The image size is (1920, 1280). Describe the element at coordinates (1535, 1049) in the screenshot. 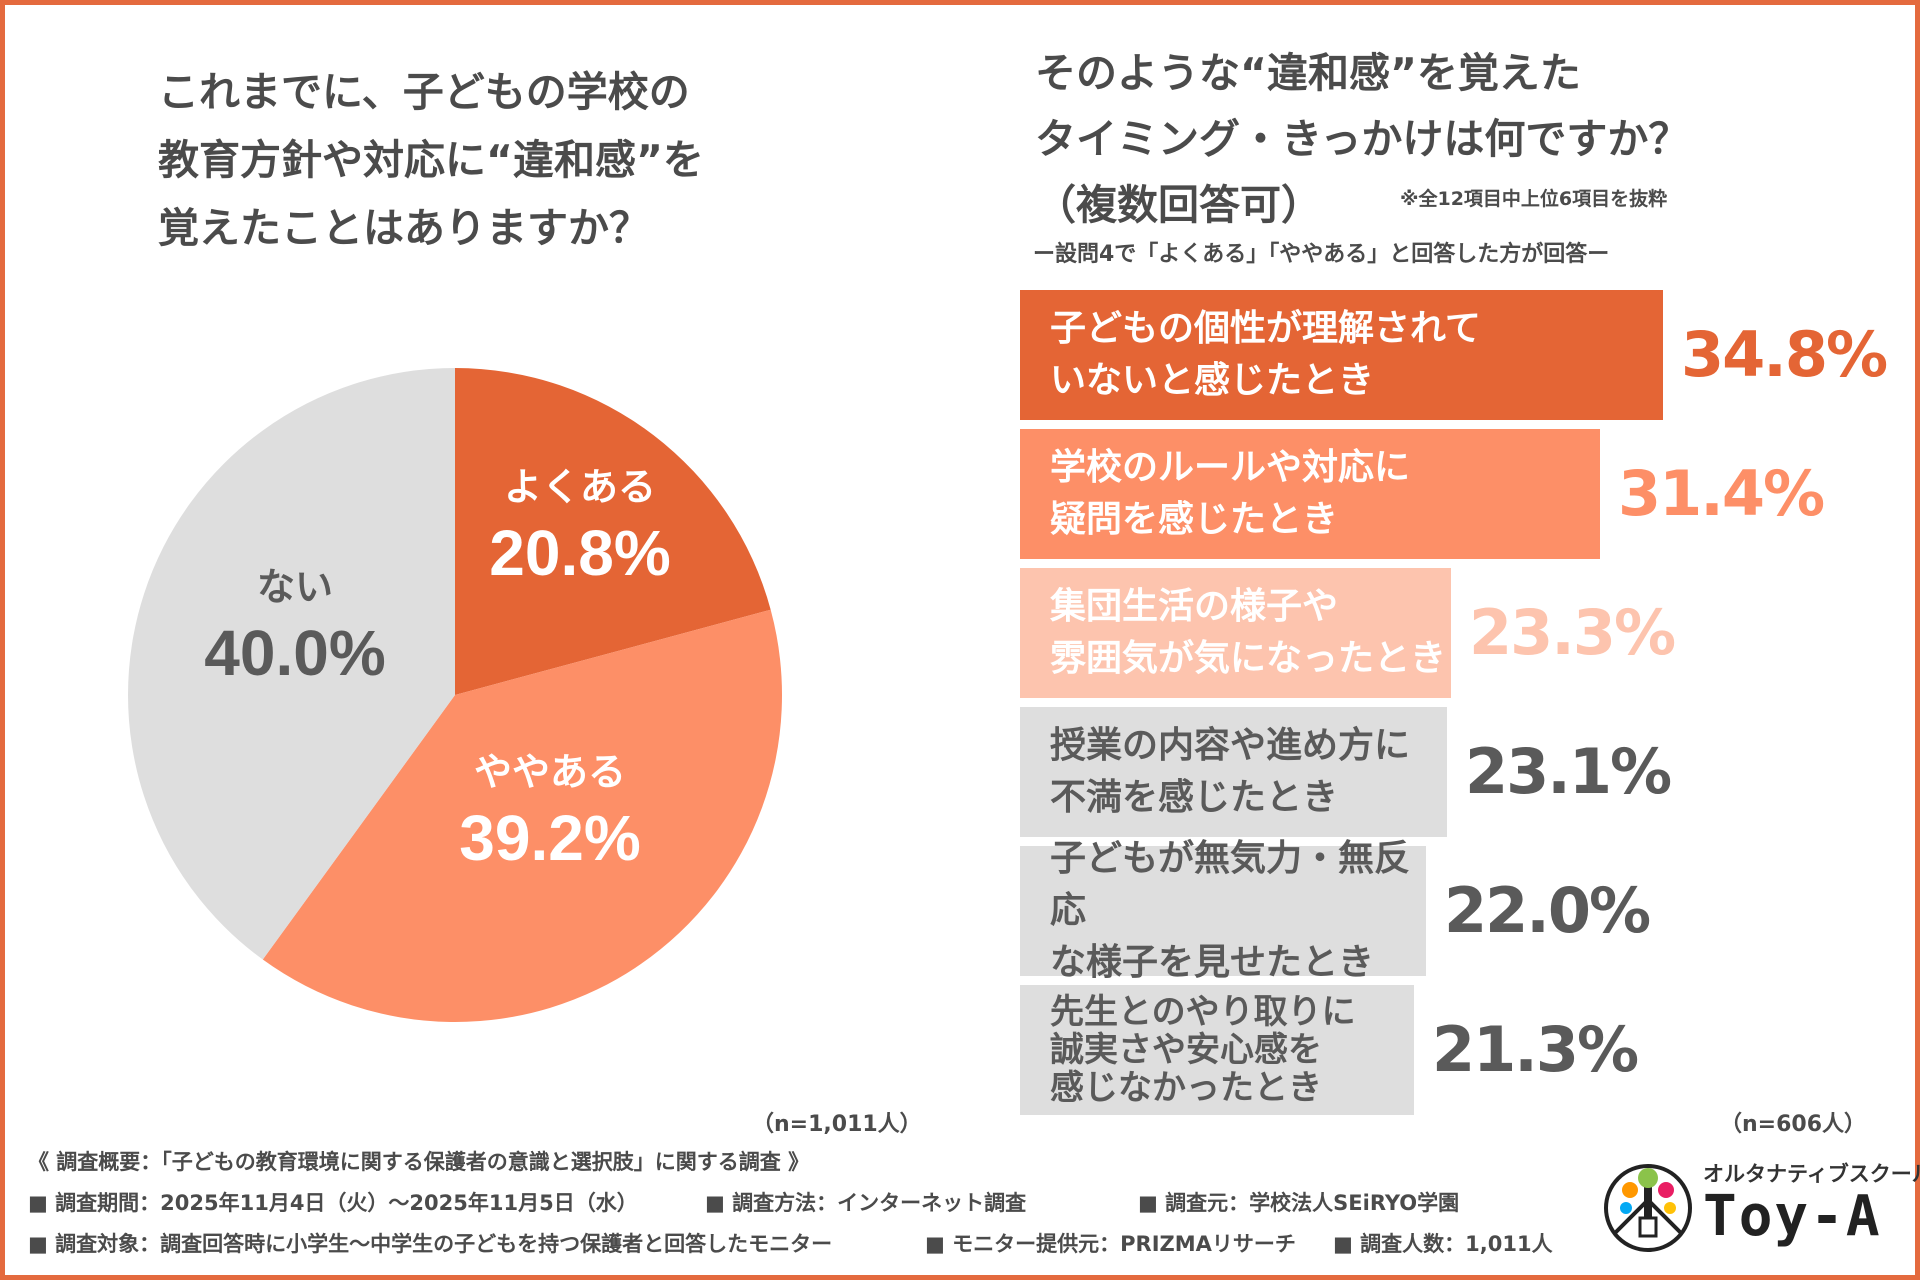

I see `bar-value: 21.3%` at that location.